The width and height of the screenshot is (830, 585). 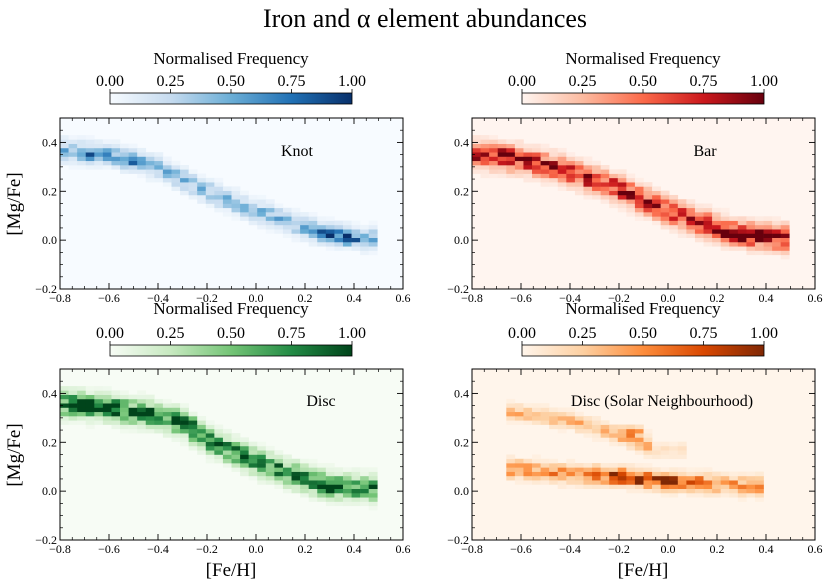 I want to click on colorbar-bar: 0.00 0.25 0.50 0.75 1.00, so click(x=643, y=89).